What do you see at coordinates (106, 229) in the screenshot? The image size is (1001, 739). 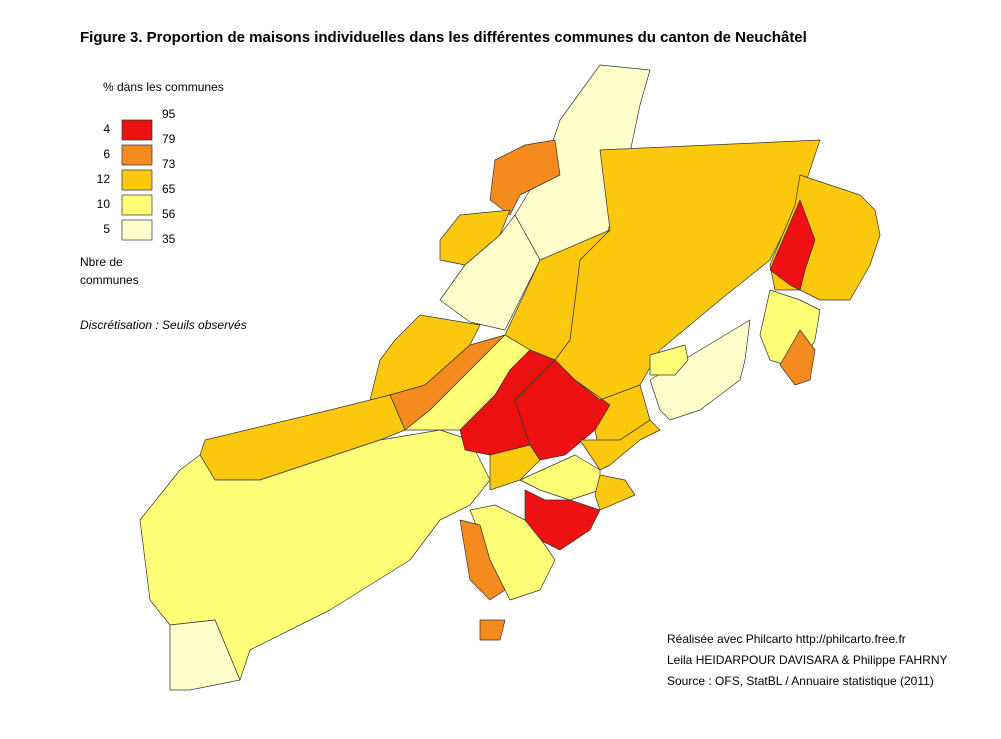 I see `legend-count: 5` at bounding box center [106, 229].